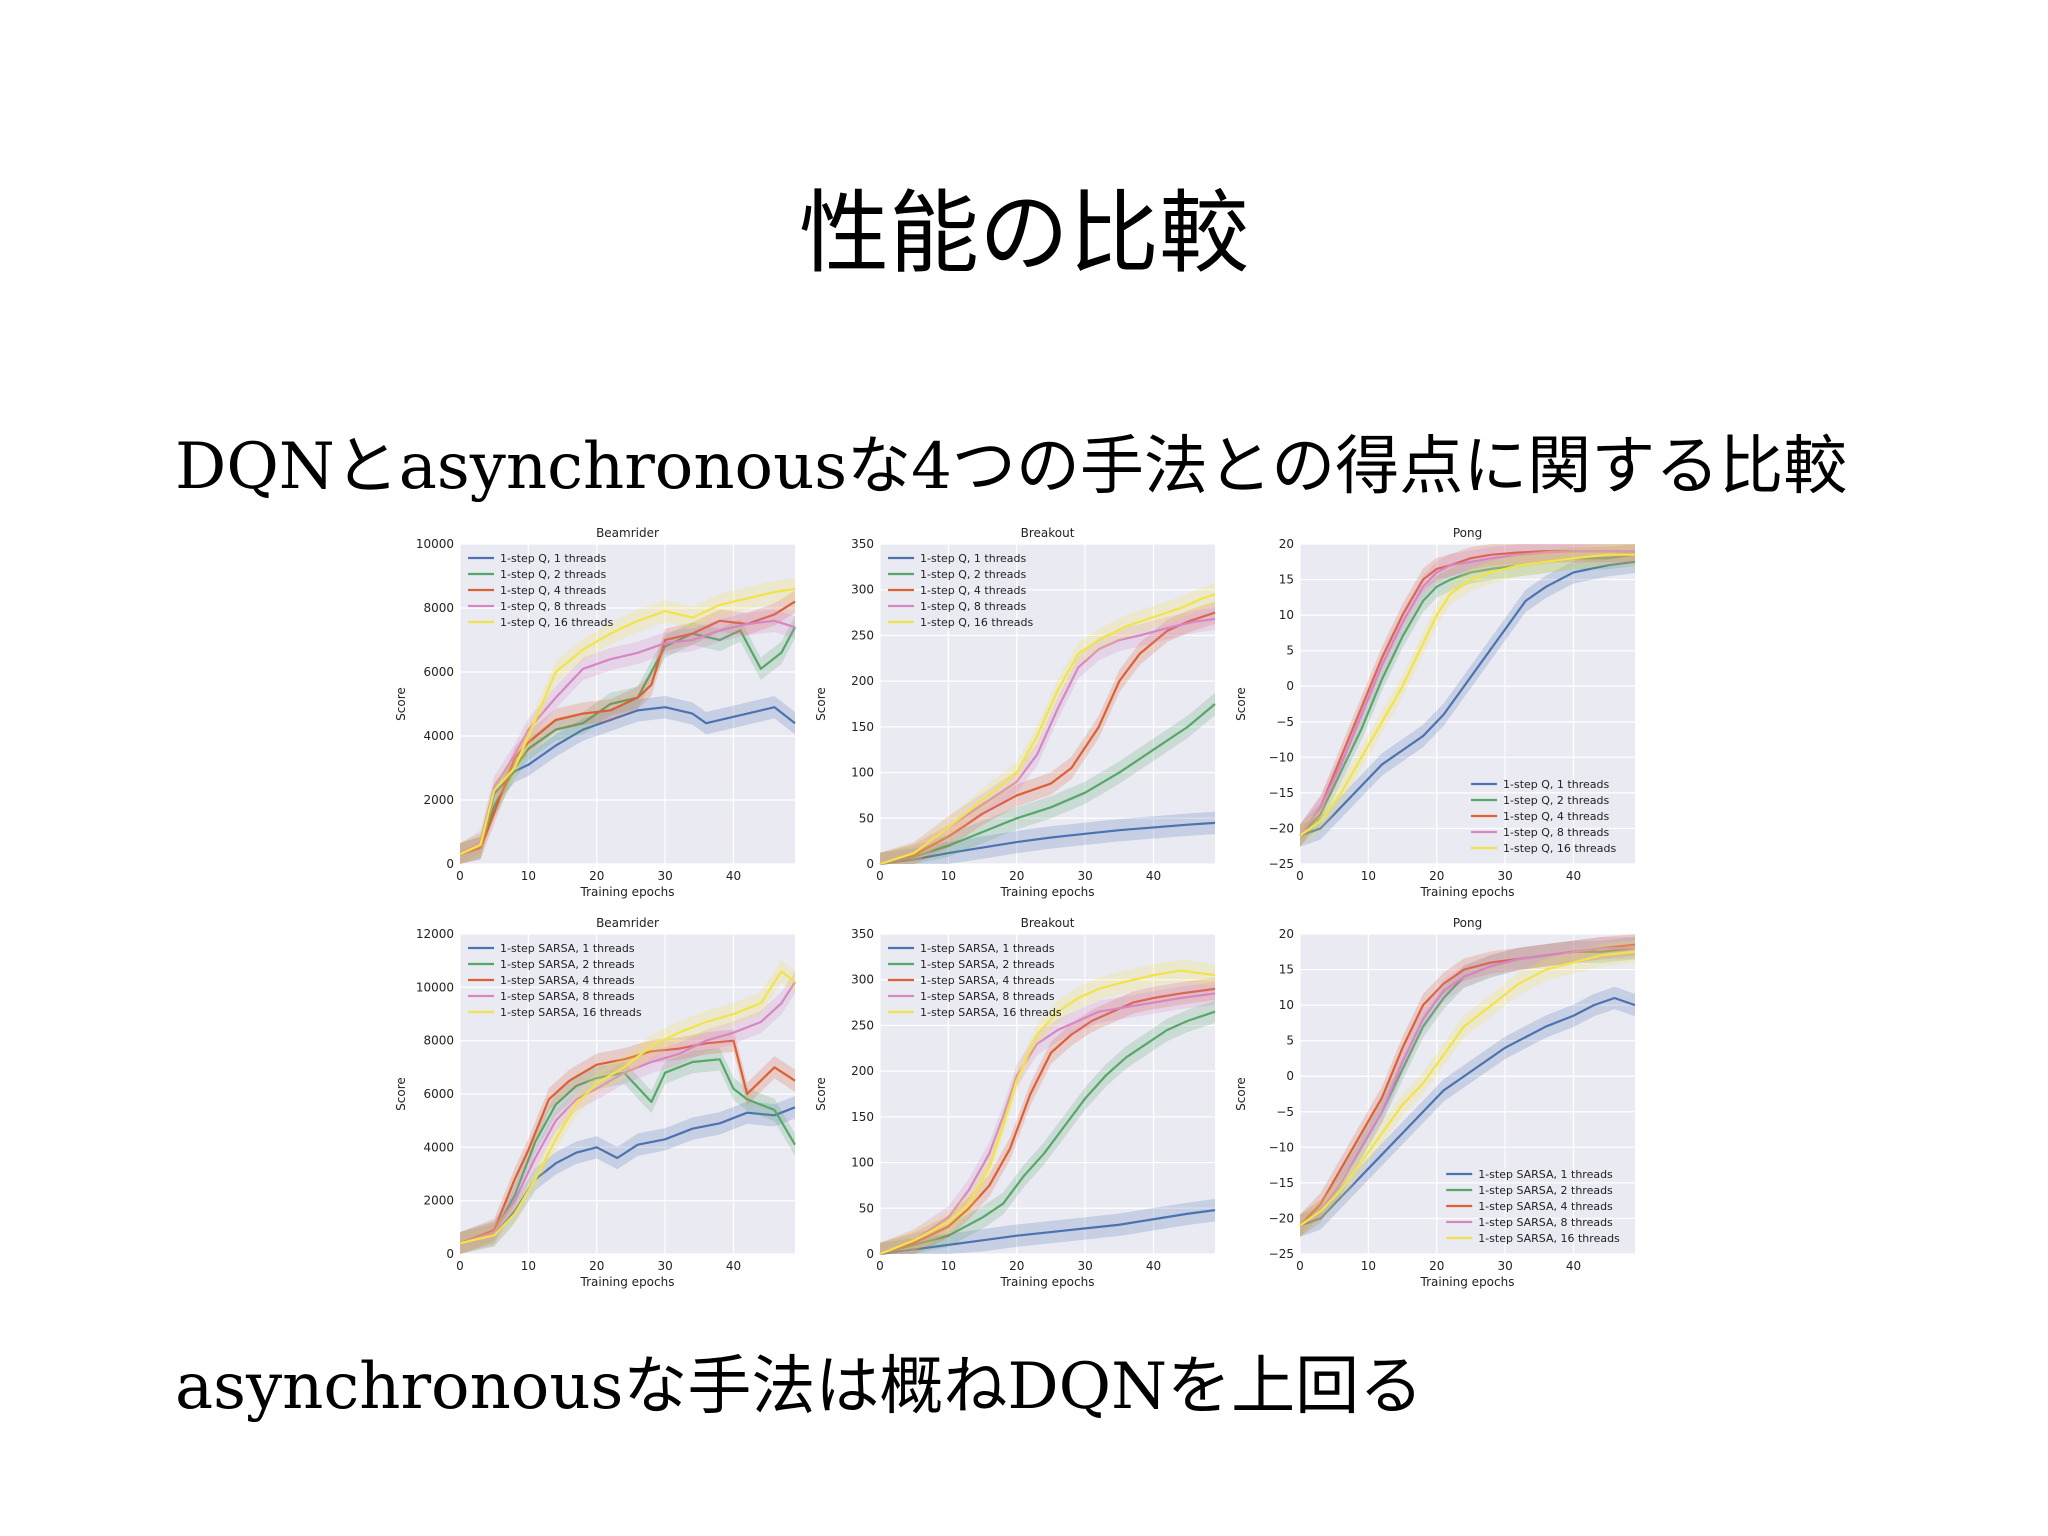  I want to click on y-tick-label: 50, so click(866, 1208).